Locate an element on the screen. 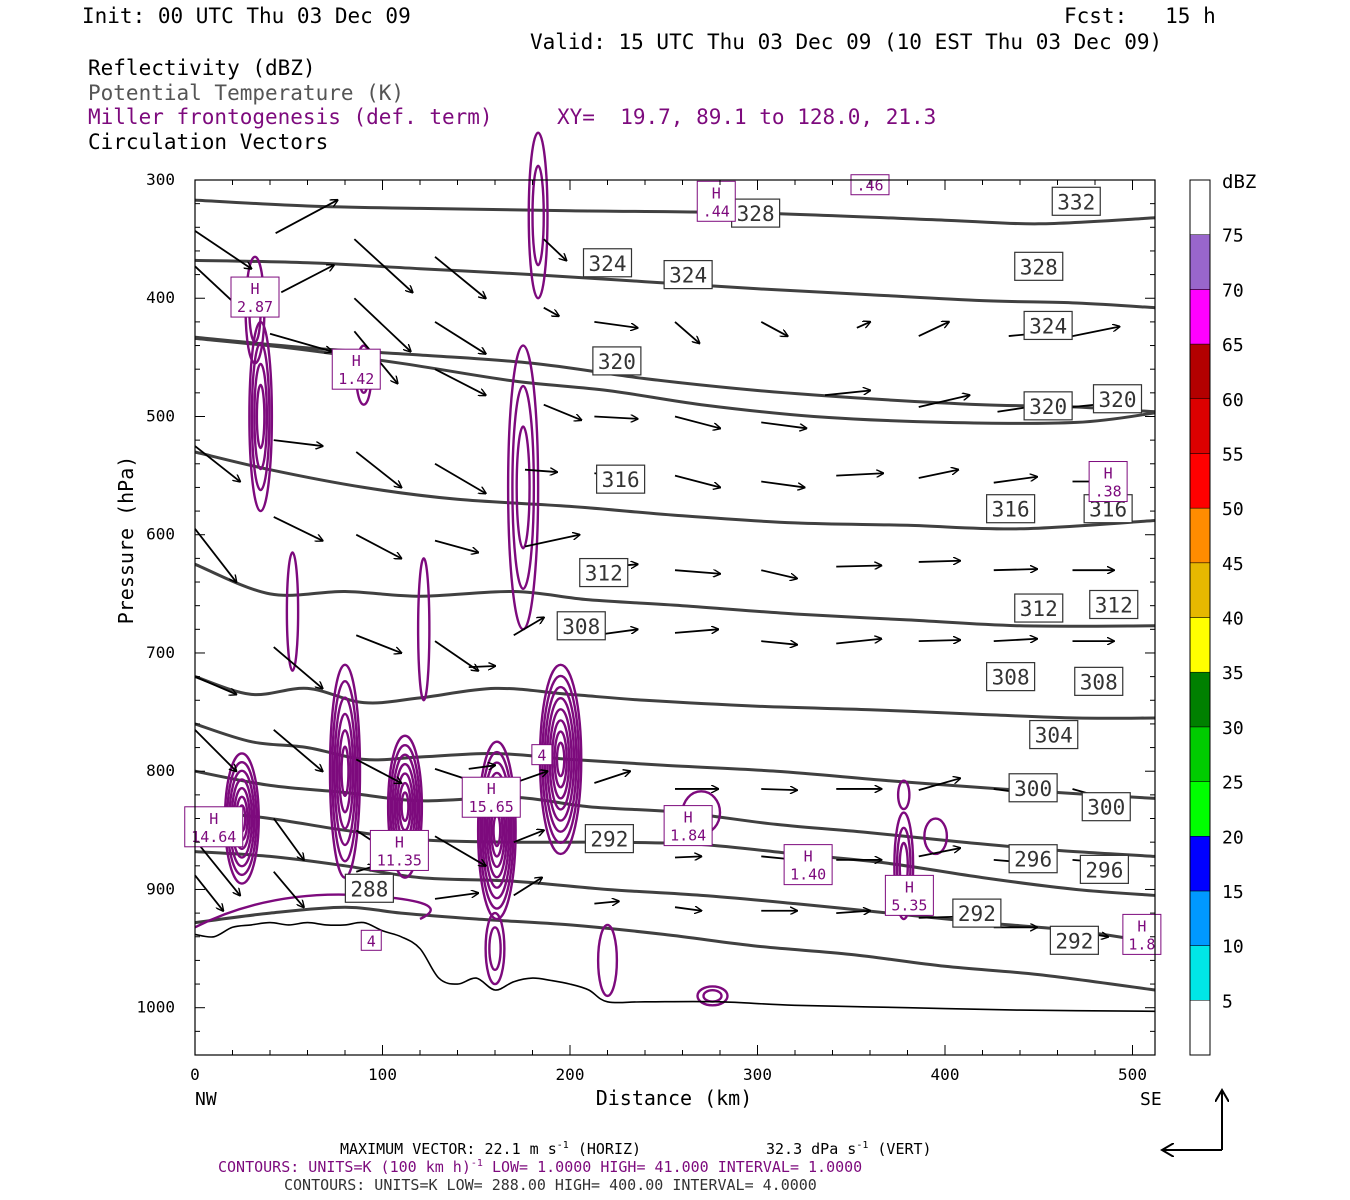 The height and width of the screenshot is (1200, 1350). frontogenesis-max-h-7: H is located at coordinates (491, 789).